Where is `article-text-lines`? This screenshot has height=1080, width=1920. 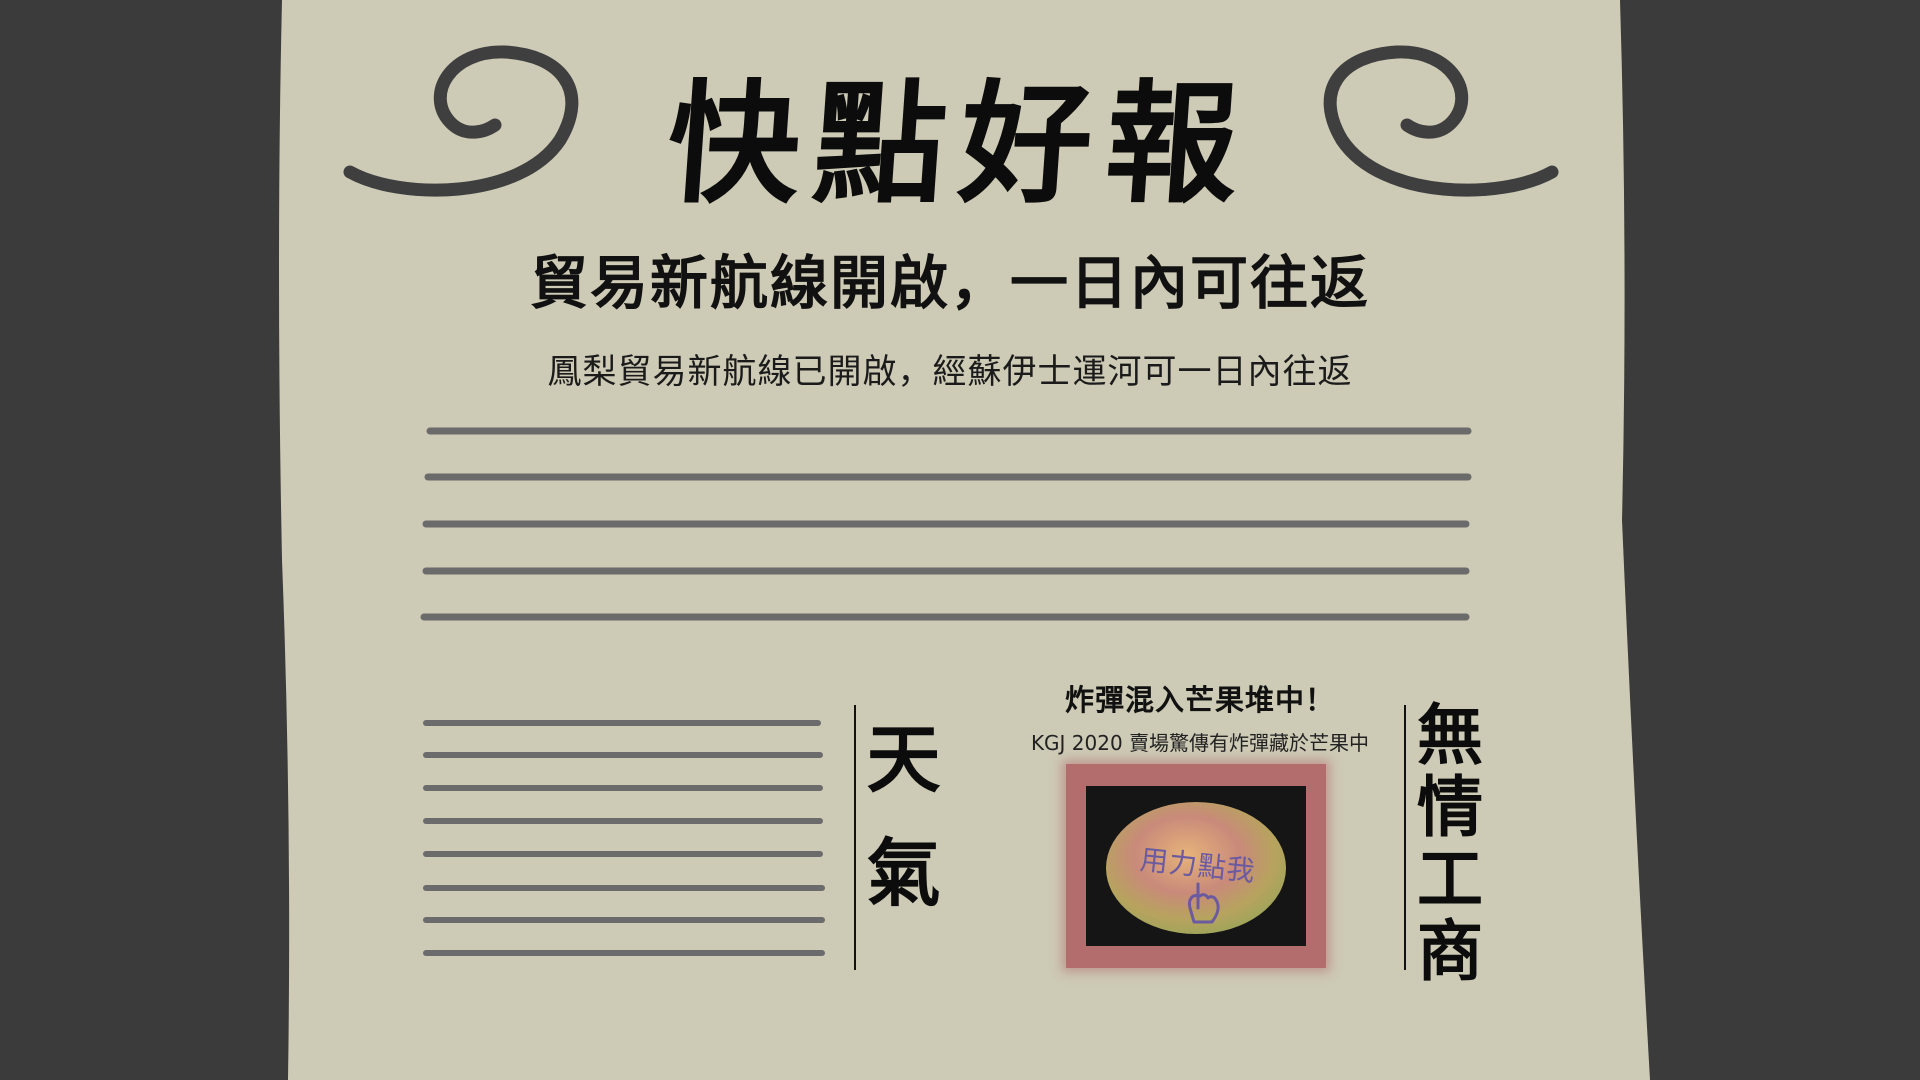
article-text-lines is located at coordinates (946, 524).